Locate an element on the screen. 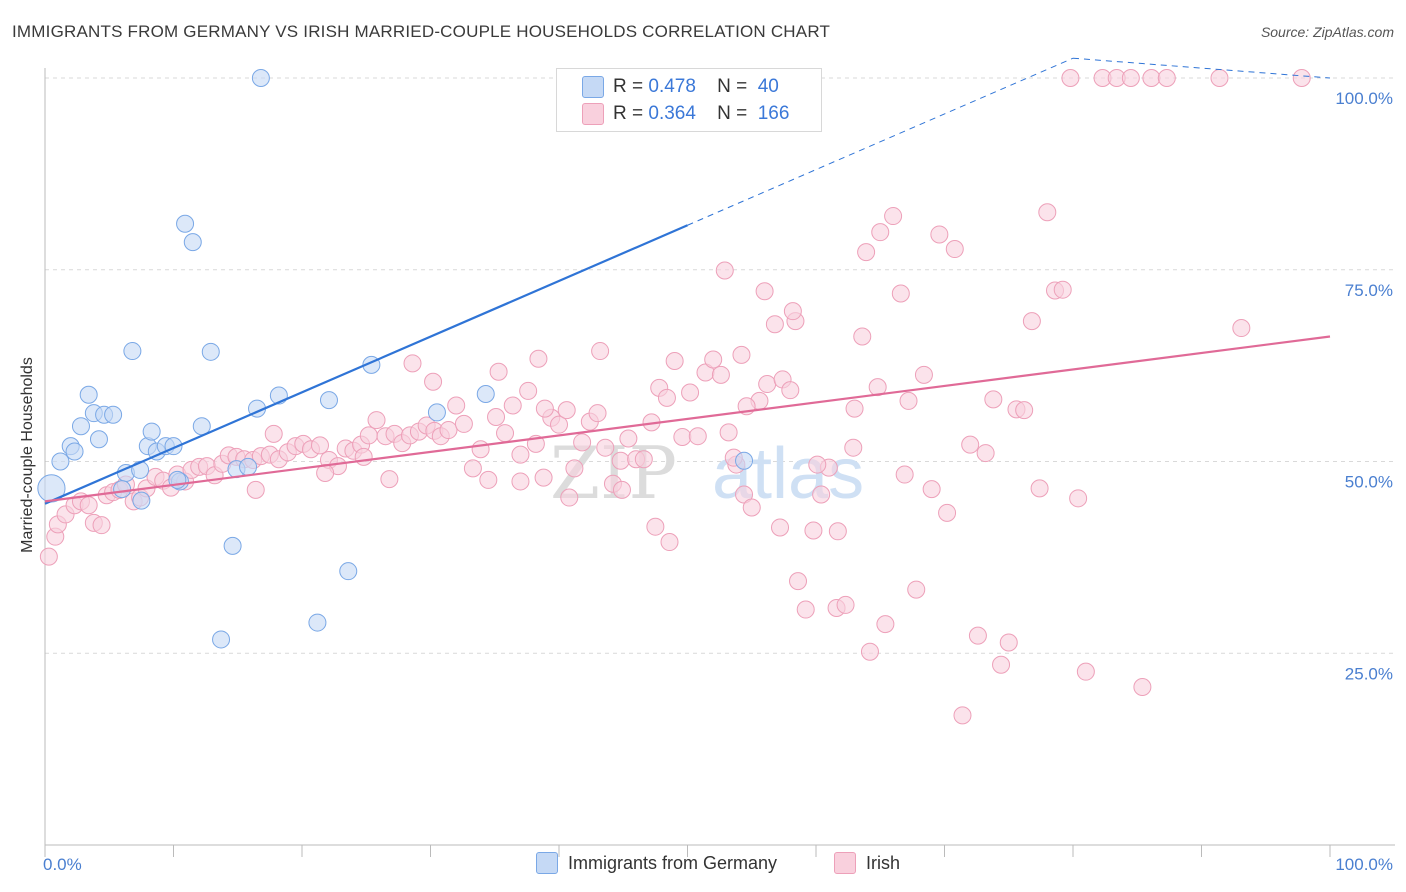 This screenshot has width=1406, height=892. x-tick-label: 100.0% is located at coordinates (1364, 864).